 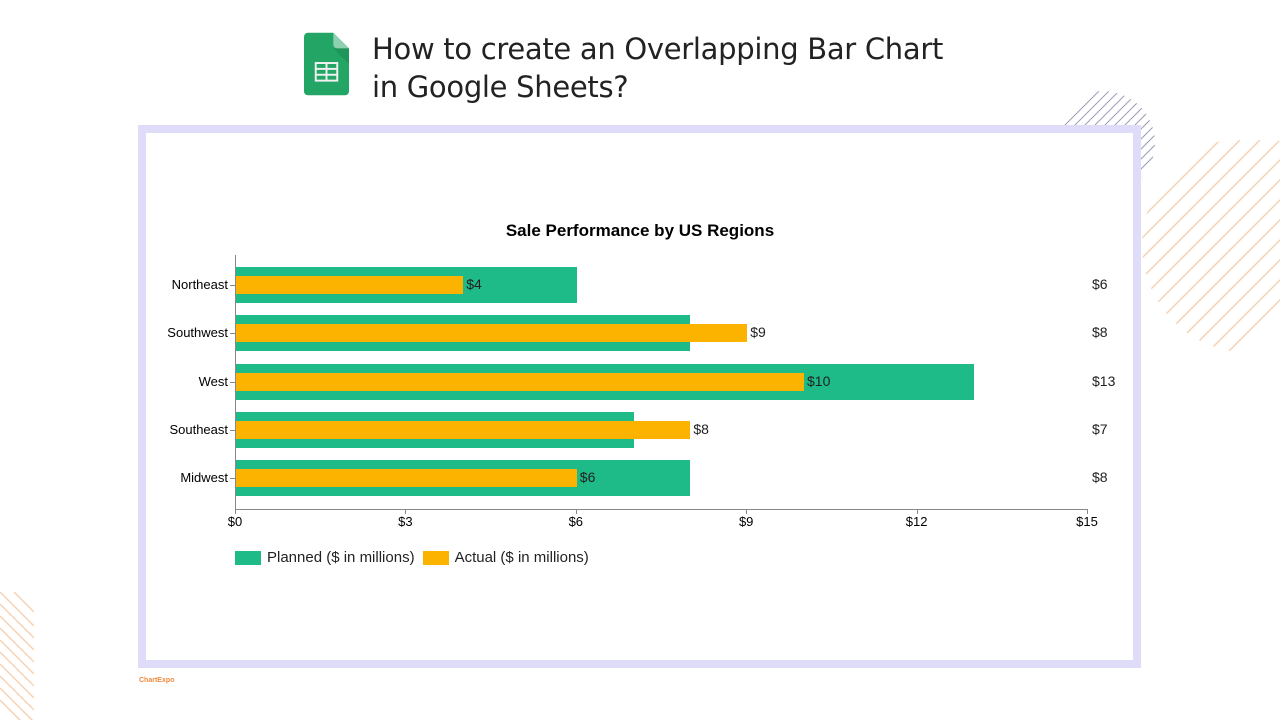 What do you see at coordinates (500, 87) in the screenshot?
I see `page-title-line2: in Google Sheets?` at bounding box center [500, 87].